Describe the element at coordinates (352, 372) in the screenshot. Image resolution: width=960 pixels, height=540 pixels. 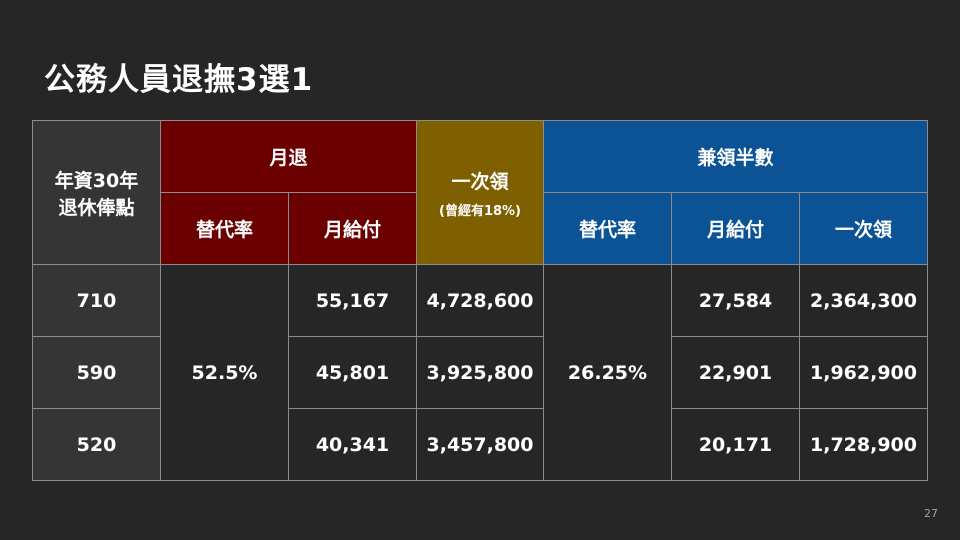
I see `monthly-pay-cell: 45,801` at that location.